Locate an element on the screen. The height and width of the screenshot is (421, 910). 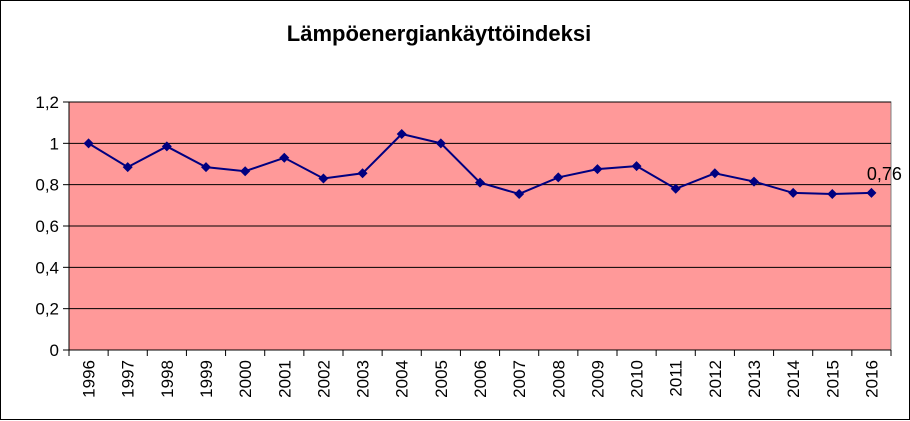
x-tick-label: 2011 is located at coordinates (676, 378).